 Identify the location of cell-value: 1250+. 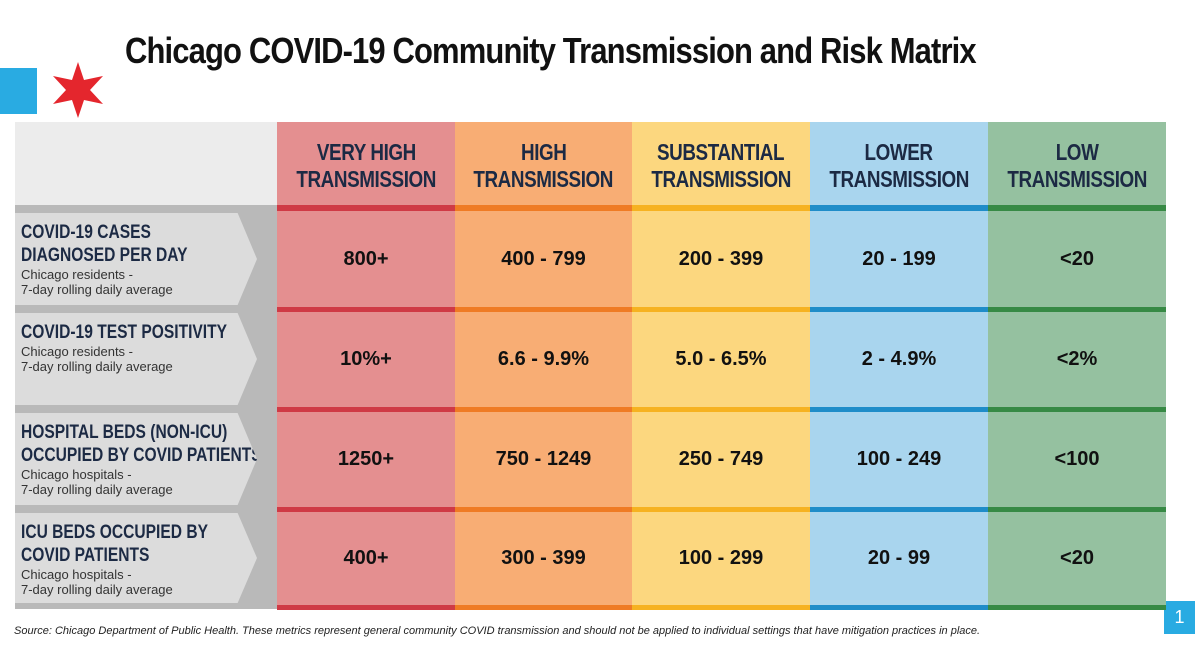
(366, 458).